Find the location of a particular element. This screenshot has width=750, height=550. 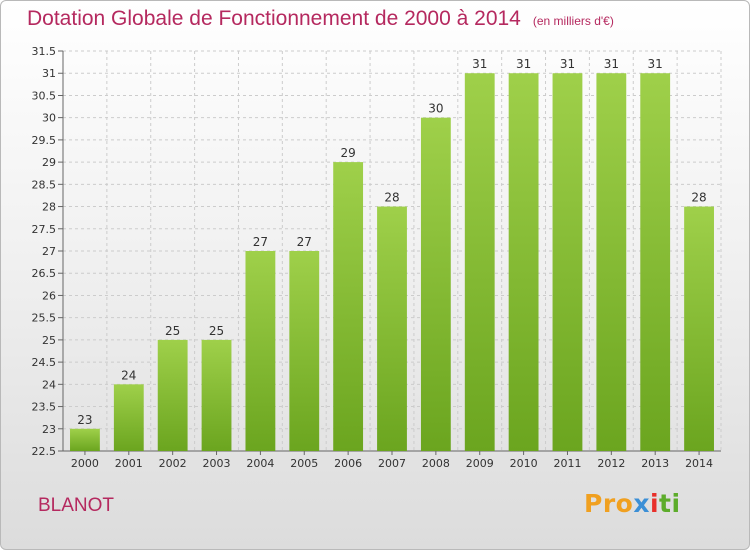

x-tick-label: 2003 is located at coordinates (217, 463).